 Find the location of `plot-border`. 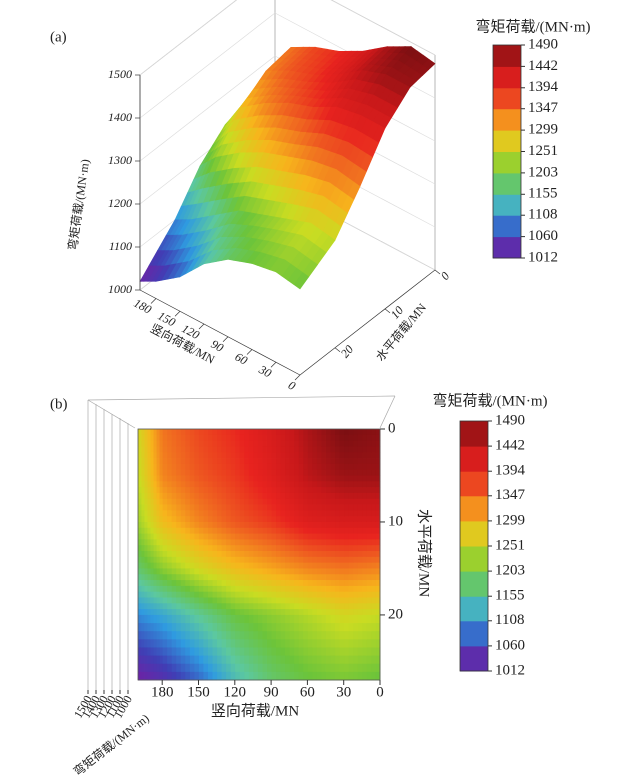

plot-border is located at coordinates (259, 554).